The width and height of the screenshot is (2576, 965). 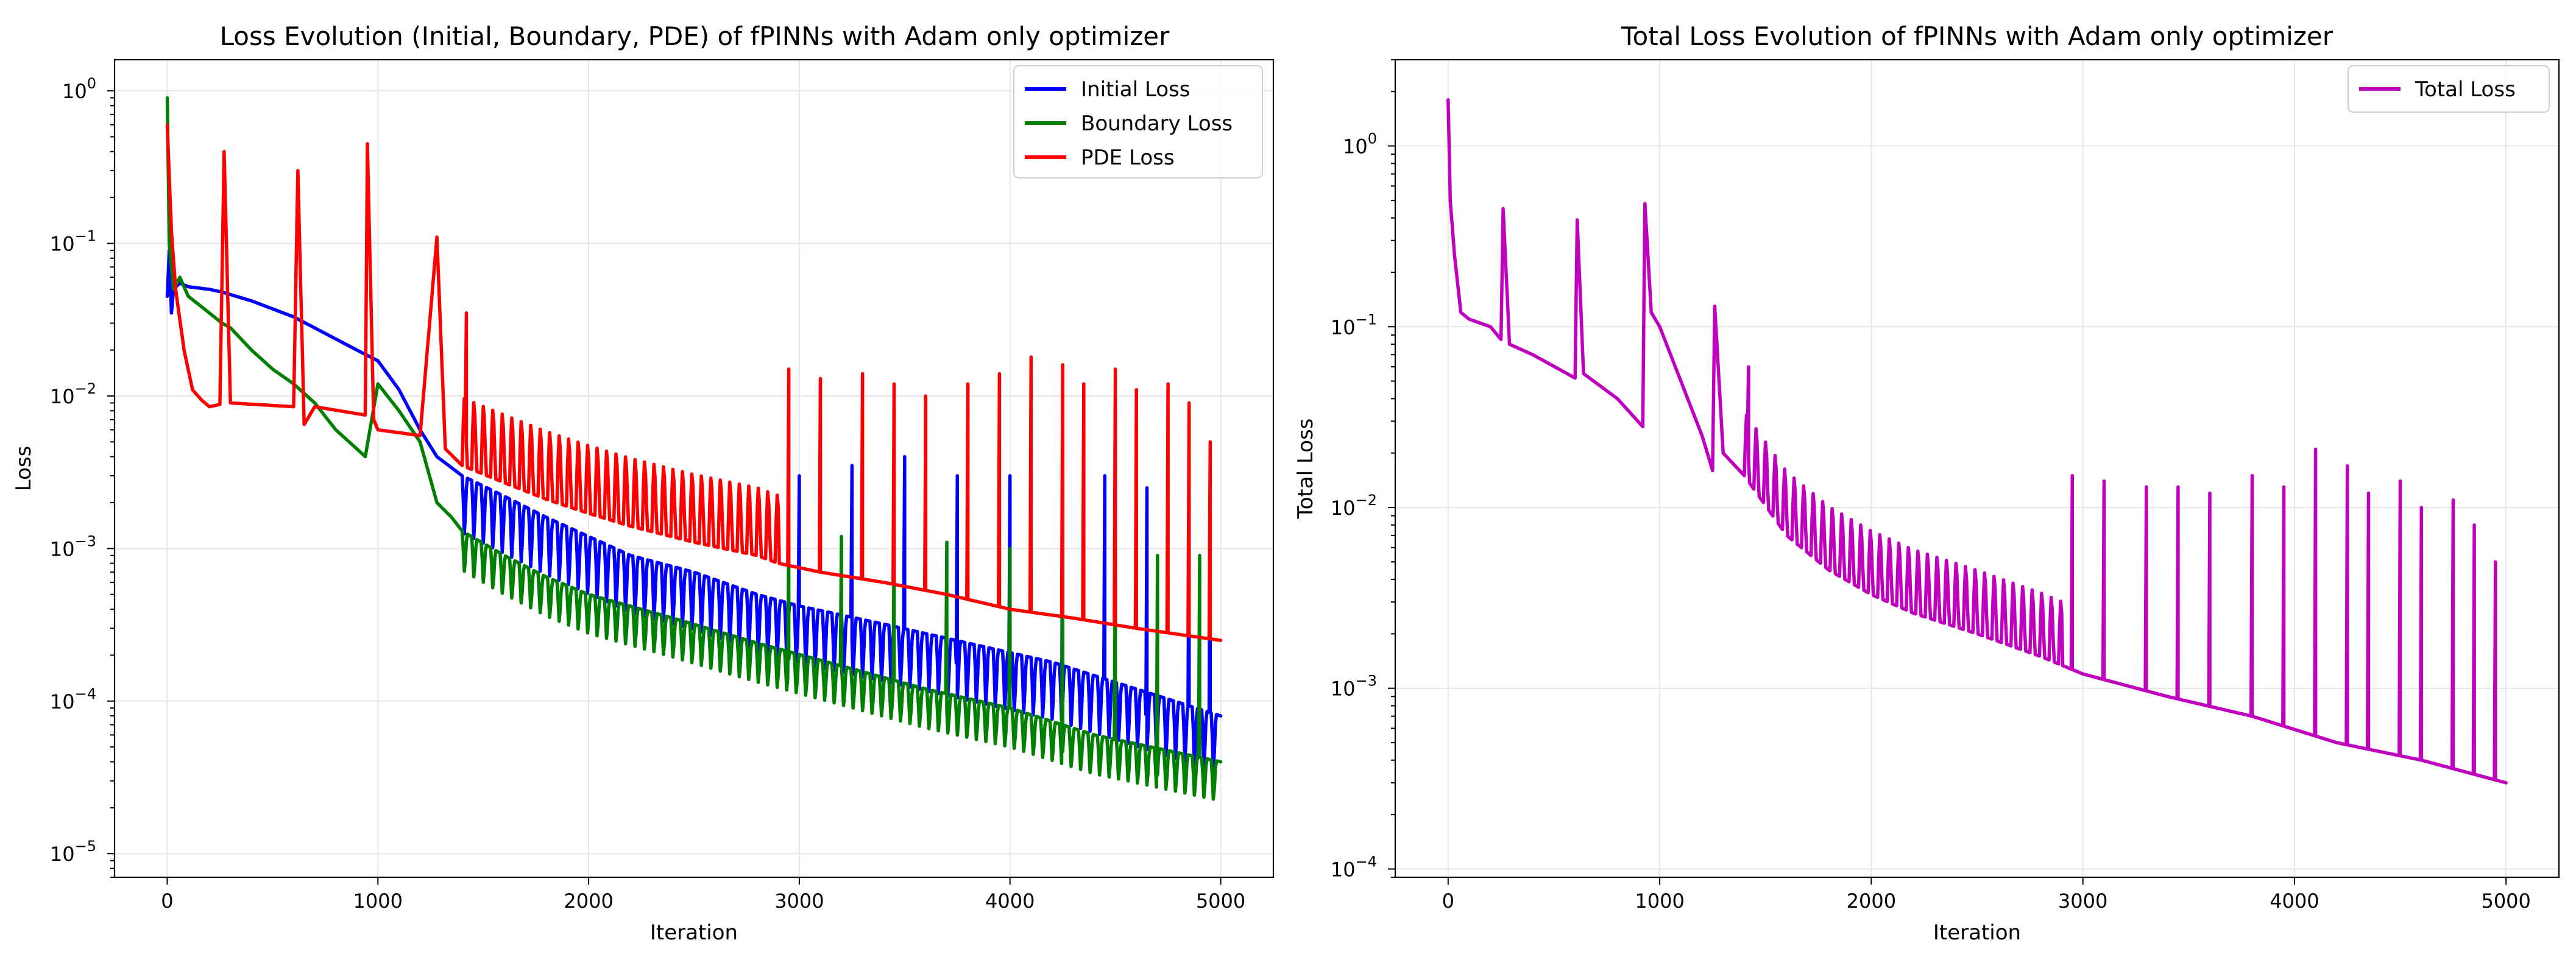 I want to click on legend-label-total: Total Loss, so click(x=2465, y=89).